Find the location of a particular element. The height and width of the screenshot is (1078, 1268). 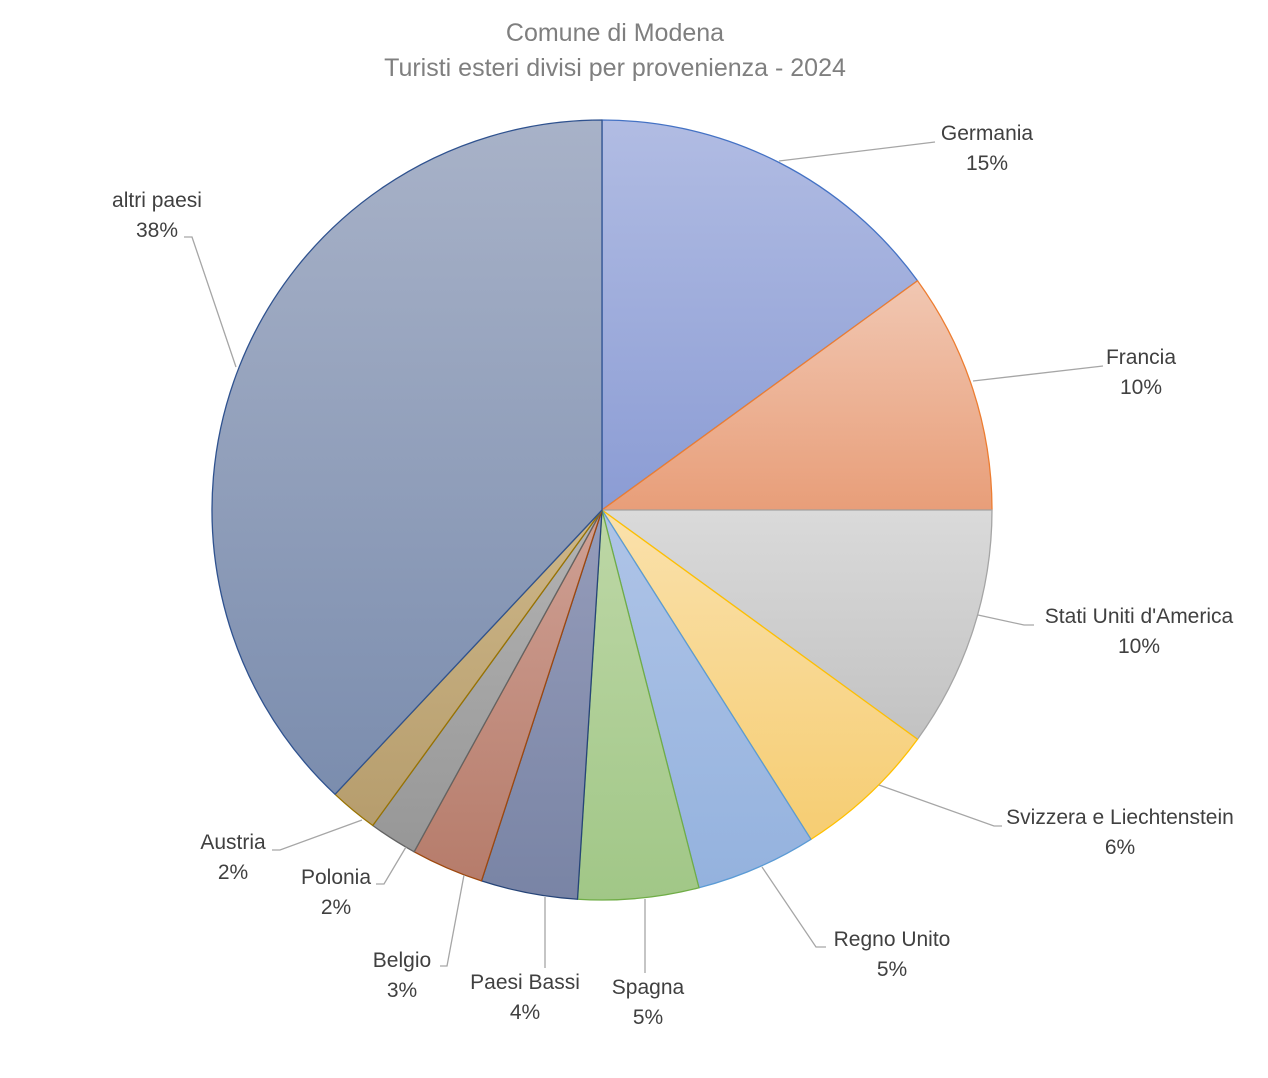

pie-slice-svizzera-e-liechtenstein is located at coordinates (760, 674).